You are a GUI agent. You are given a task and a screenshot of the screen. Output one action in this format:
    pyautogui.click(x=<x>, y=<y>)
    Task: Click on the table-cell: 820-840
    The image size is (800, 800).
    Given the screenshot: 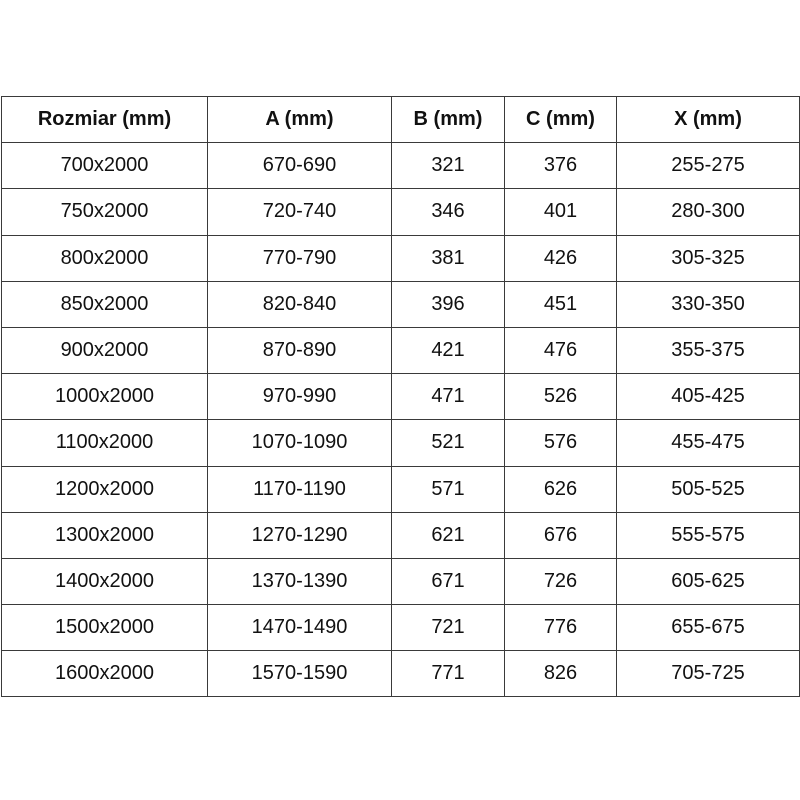 What is the action you would take?
    pyautogui.click(x=299, y=304)
    